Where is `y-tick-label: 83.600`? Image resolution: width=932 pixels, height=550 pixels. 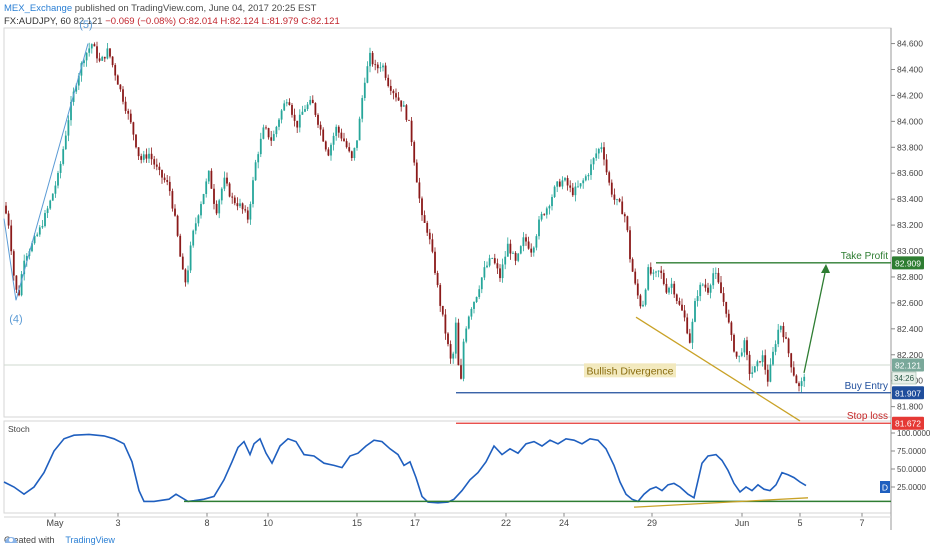
y-tick-label: 83.600 is located at coordinates (910, 173).